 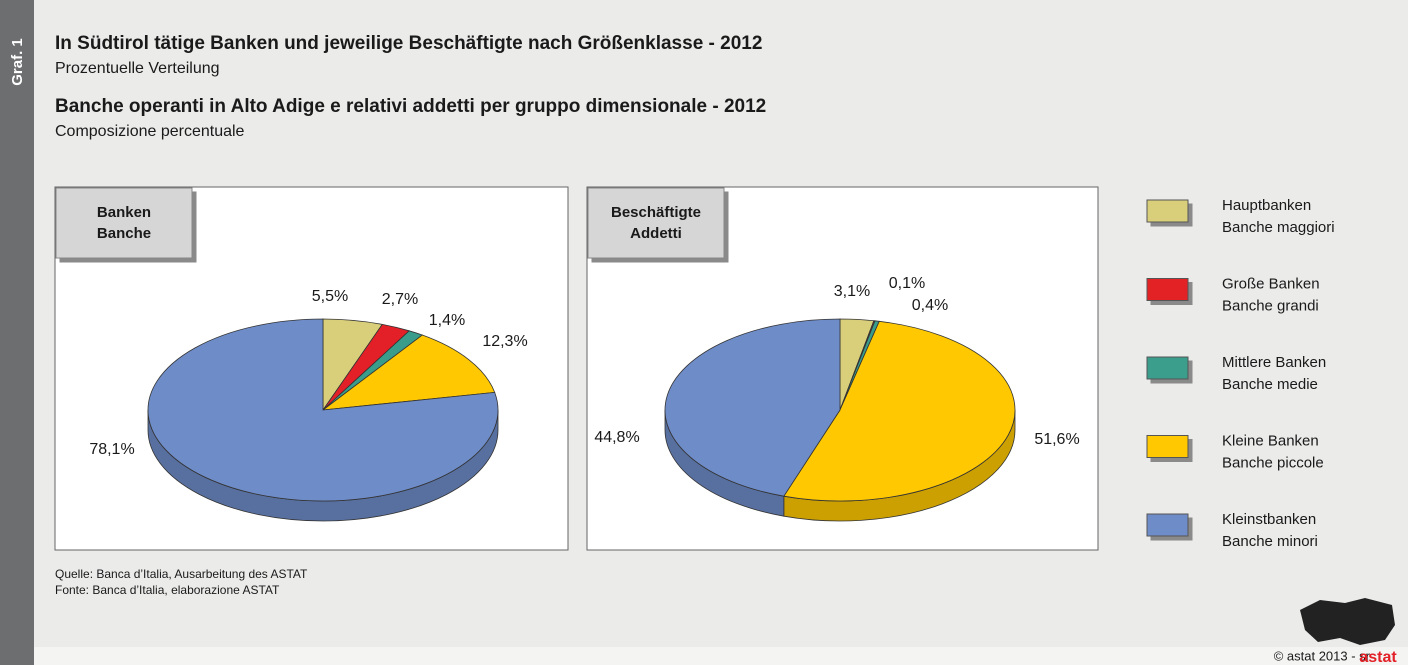 What do you see at coordinates (124, 233) in the screenshot?
I see `chart-tab-title: Banche` at bounding box center [124, 233].